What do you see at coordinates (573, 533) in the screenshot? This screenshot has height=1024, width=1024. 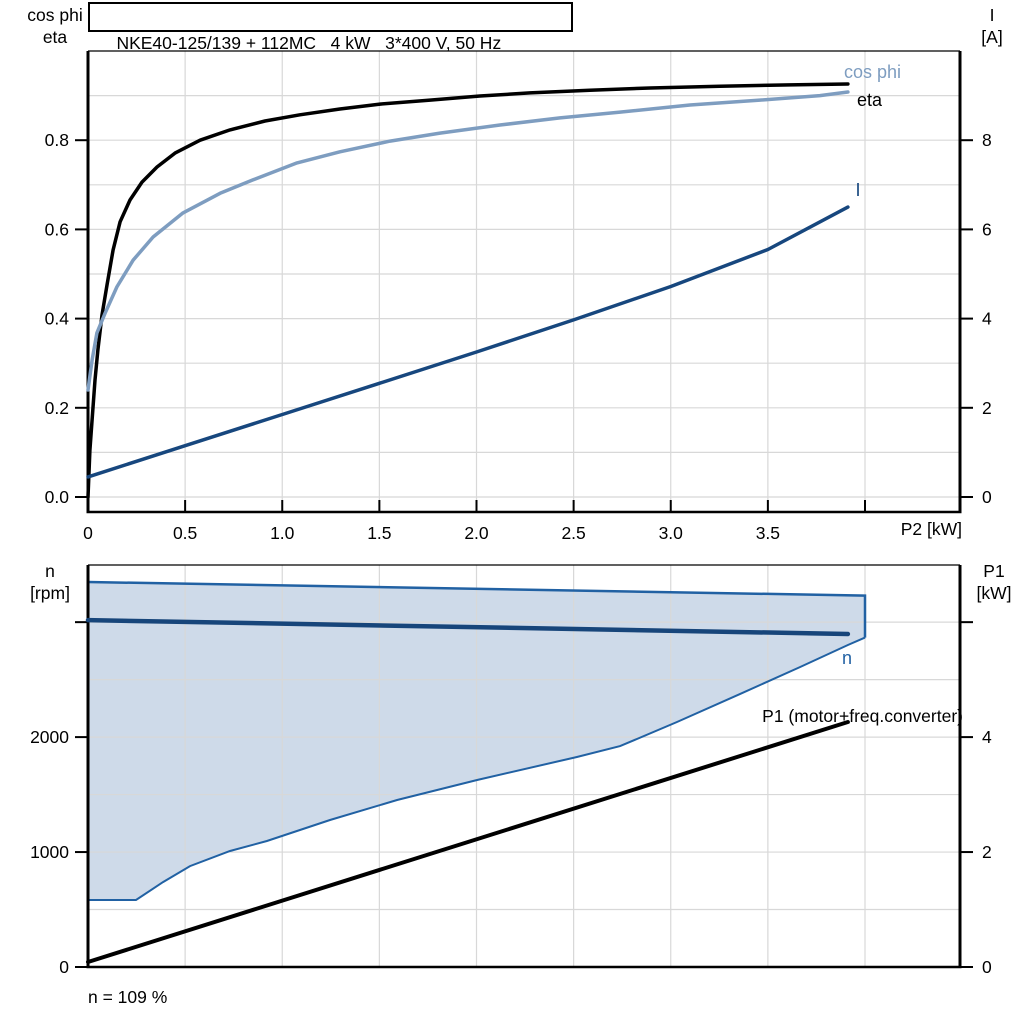 I see `x-tick-label: 2.5` at bounding box center [573, 533].